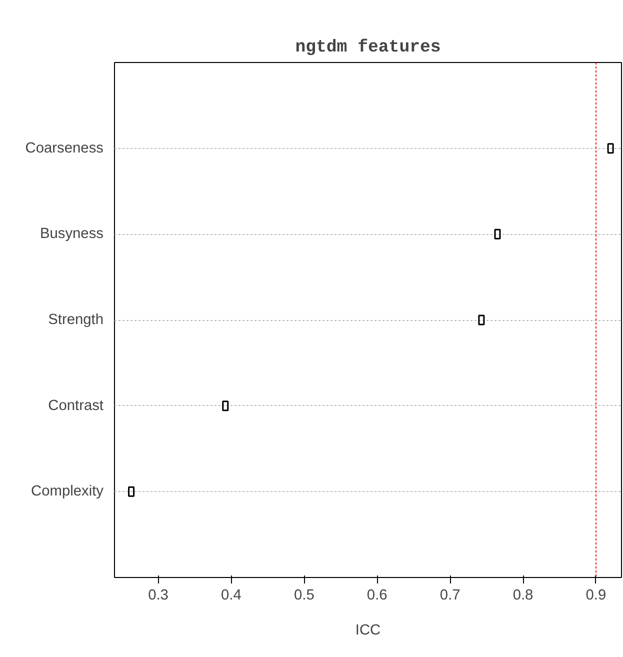 This screenshot has height=657, width=623. Describe the element at coordinates (76, 406) in the screenshot. I see `y-tick-label: Contrast` at that location.